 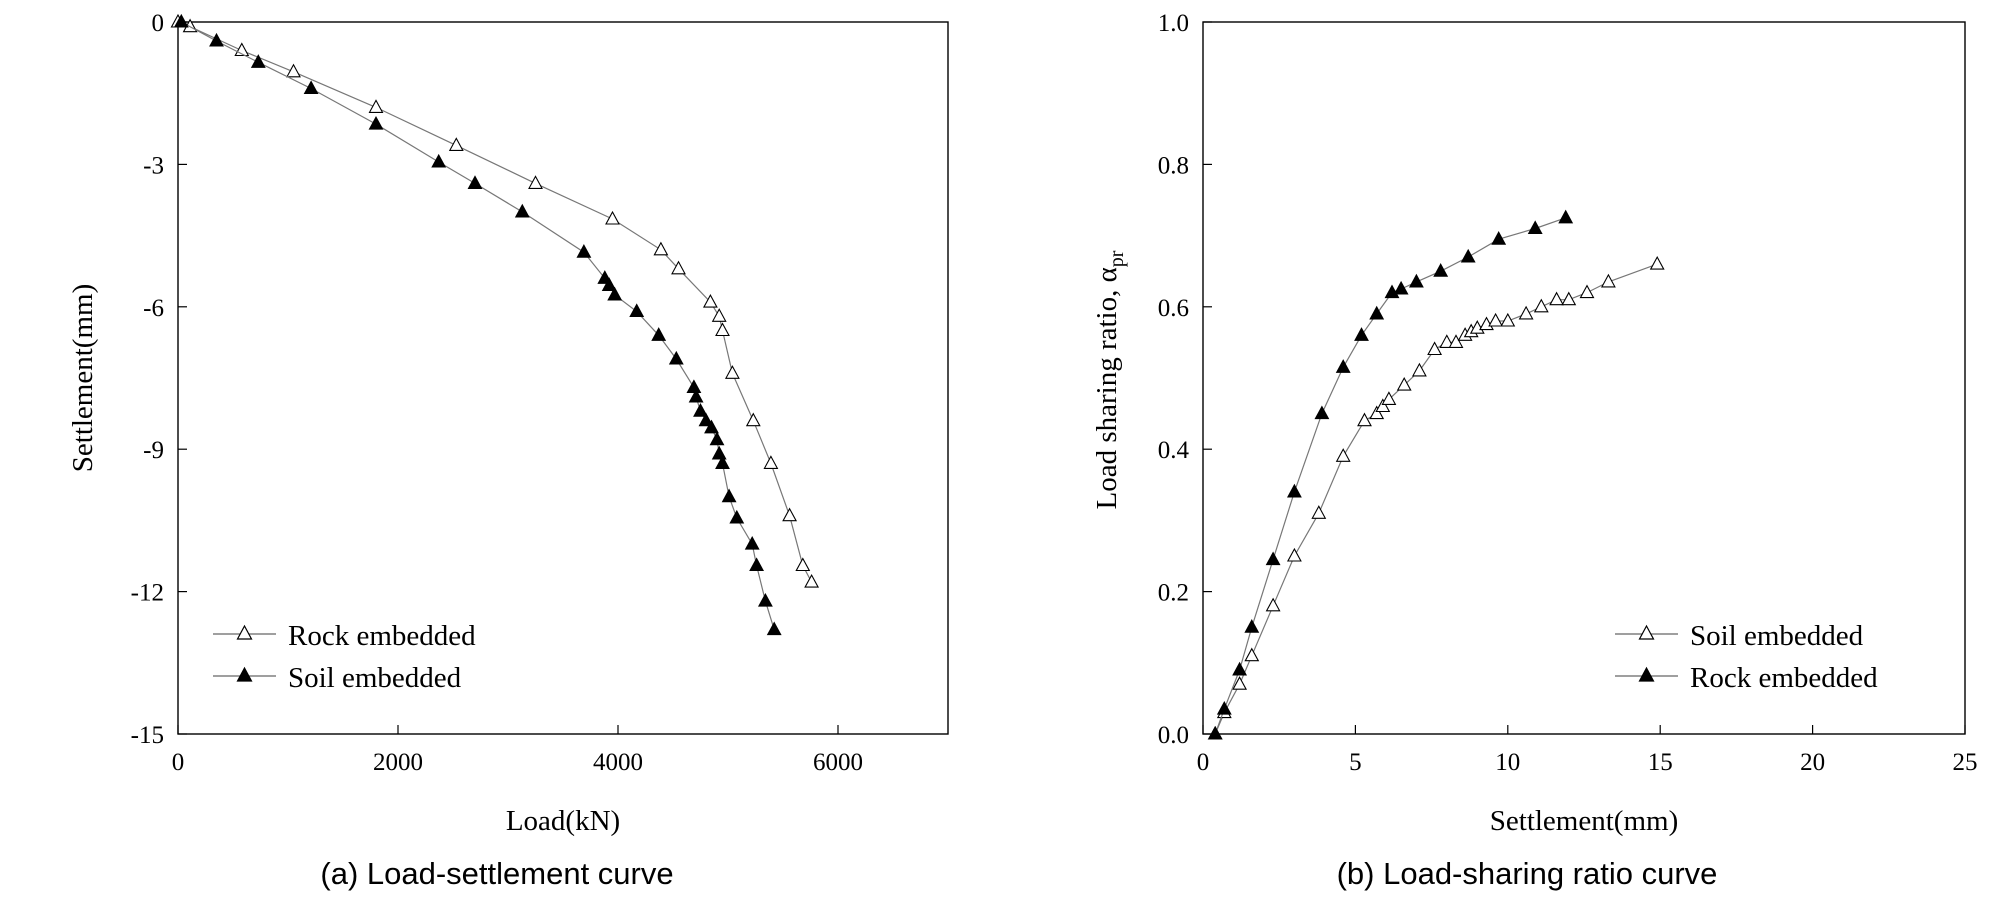 I want to click on x-tick-label: 2000, so click(x=398, y=762).